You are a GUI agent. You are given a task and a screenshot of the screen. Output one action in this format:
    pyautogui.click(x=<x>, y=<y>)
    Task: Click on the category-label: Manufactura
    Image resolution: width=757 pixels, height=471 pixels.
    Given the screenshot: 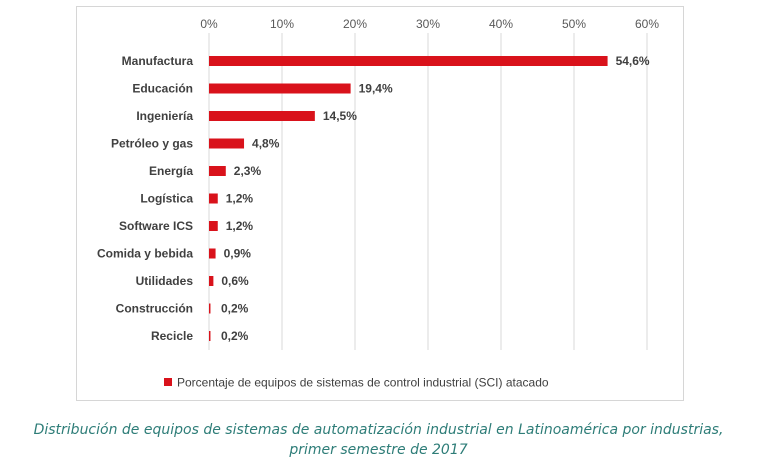 What is the action you would take?
    pyautogui.click(x=158, y=61)
    